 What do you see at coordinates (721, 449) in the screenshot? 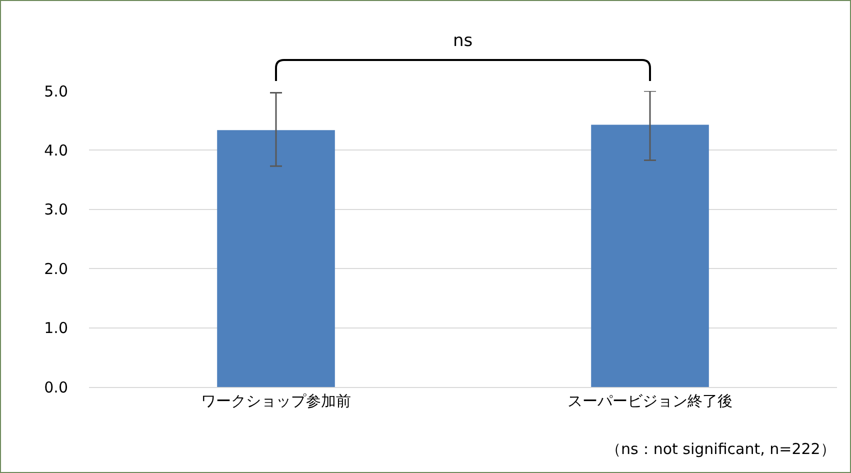
I see `text: （ns：not significant, n=222）` at bounding box center [721, 449].